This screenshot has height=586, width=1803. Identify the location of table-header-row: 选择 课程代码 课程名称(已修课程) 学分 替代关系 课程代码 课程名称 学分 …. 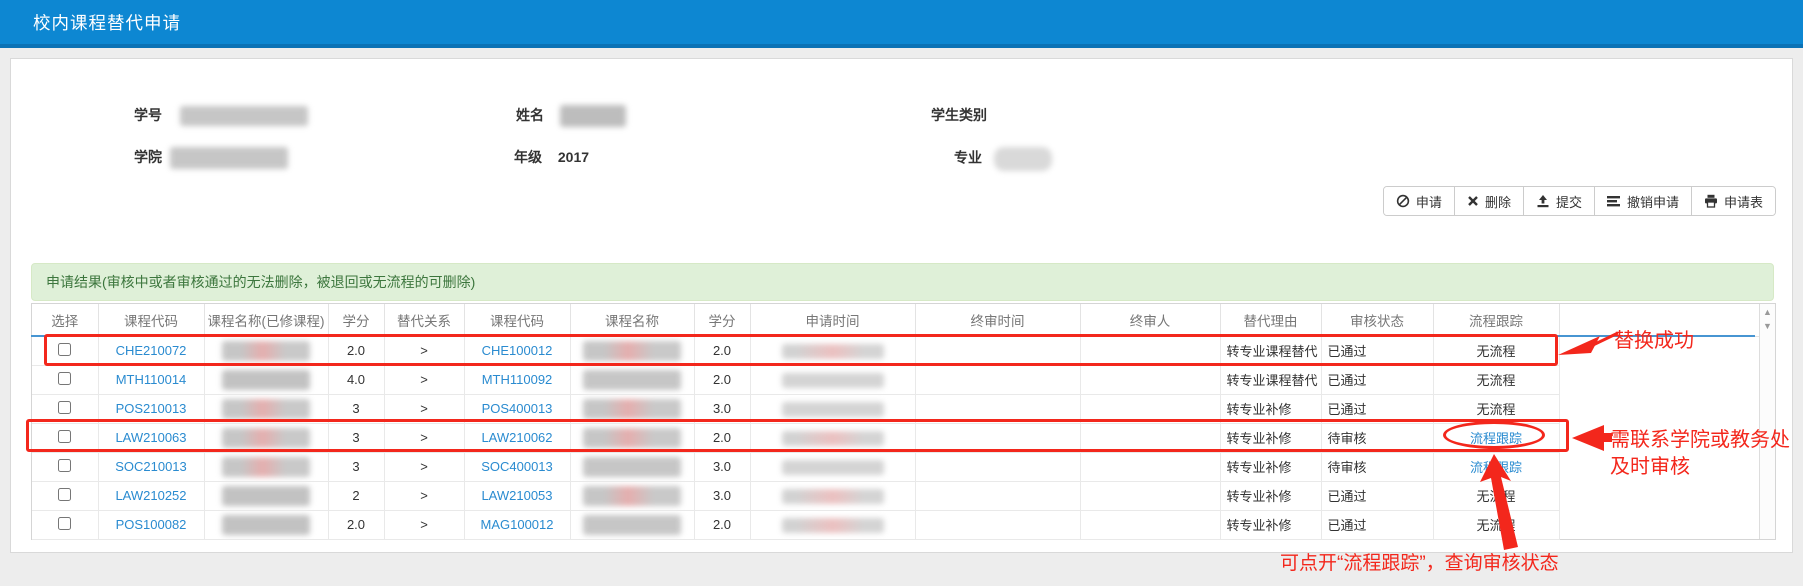
(895, 320).